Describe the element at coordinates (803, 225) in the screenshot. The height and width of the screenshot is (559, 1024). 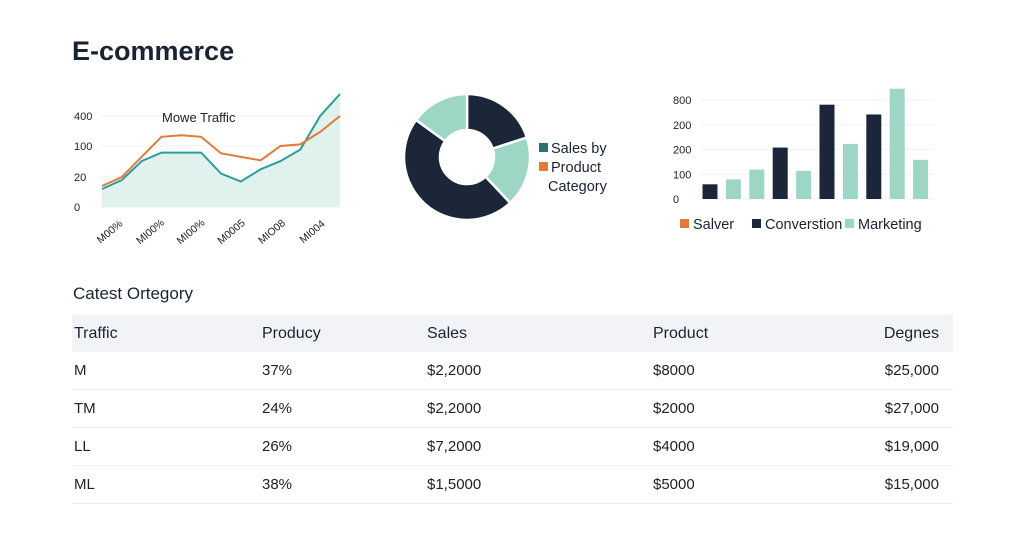
I see `legend-label: Converstion` at that location.